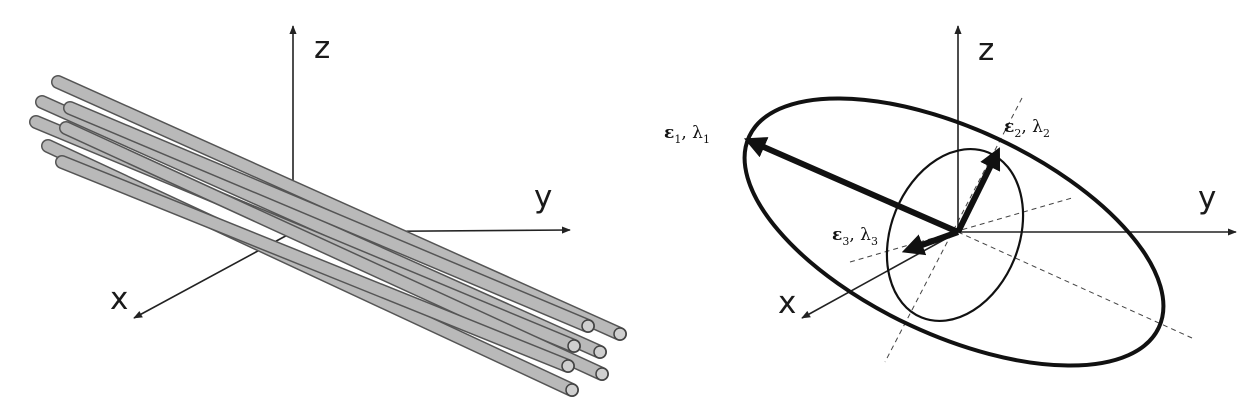  Describe the element at coordinates (543, 197) in the screenshot. I see `left-y-label: y` at that location.